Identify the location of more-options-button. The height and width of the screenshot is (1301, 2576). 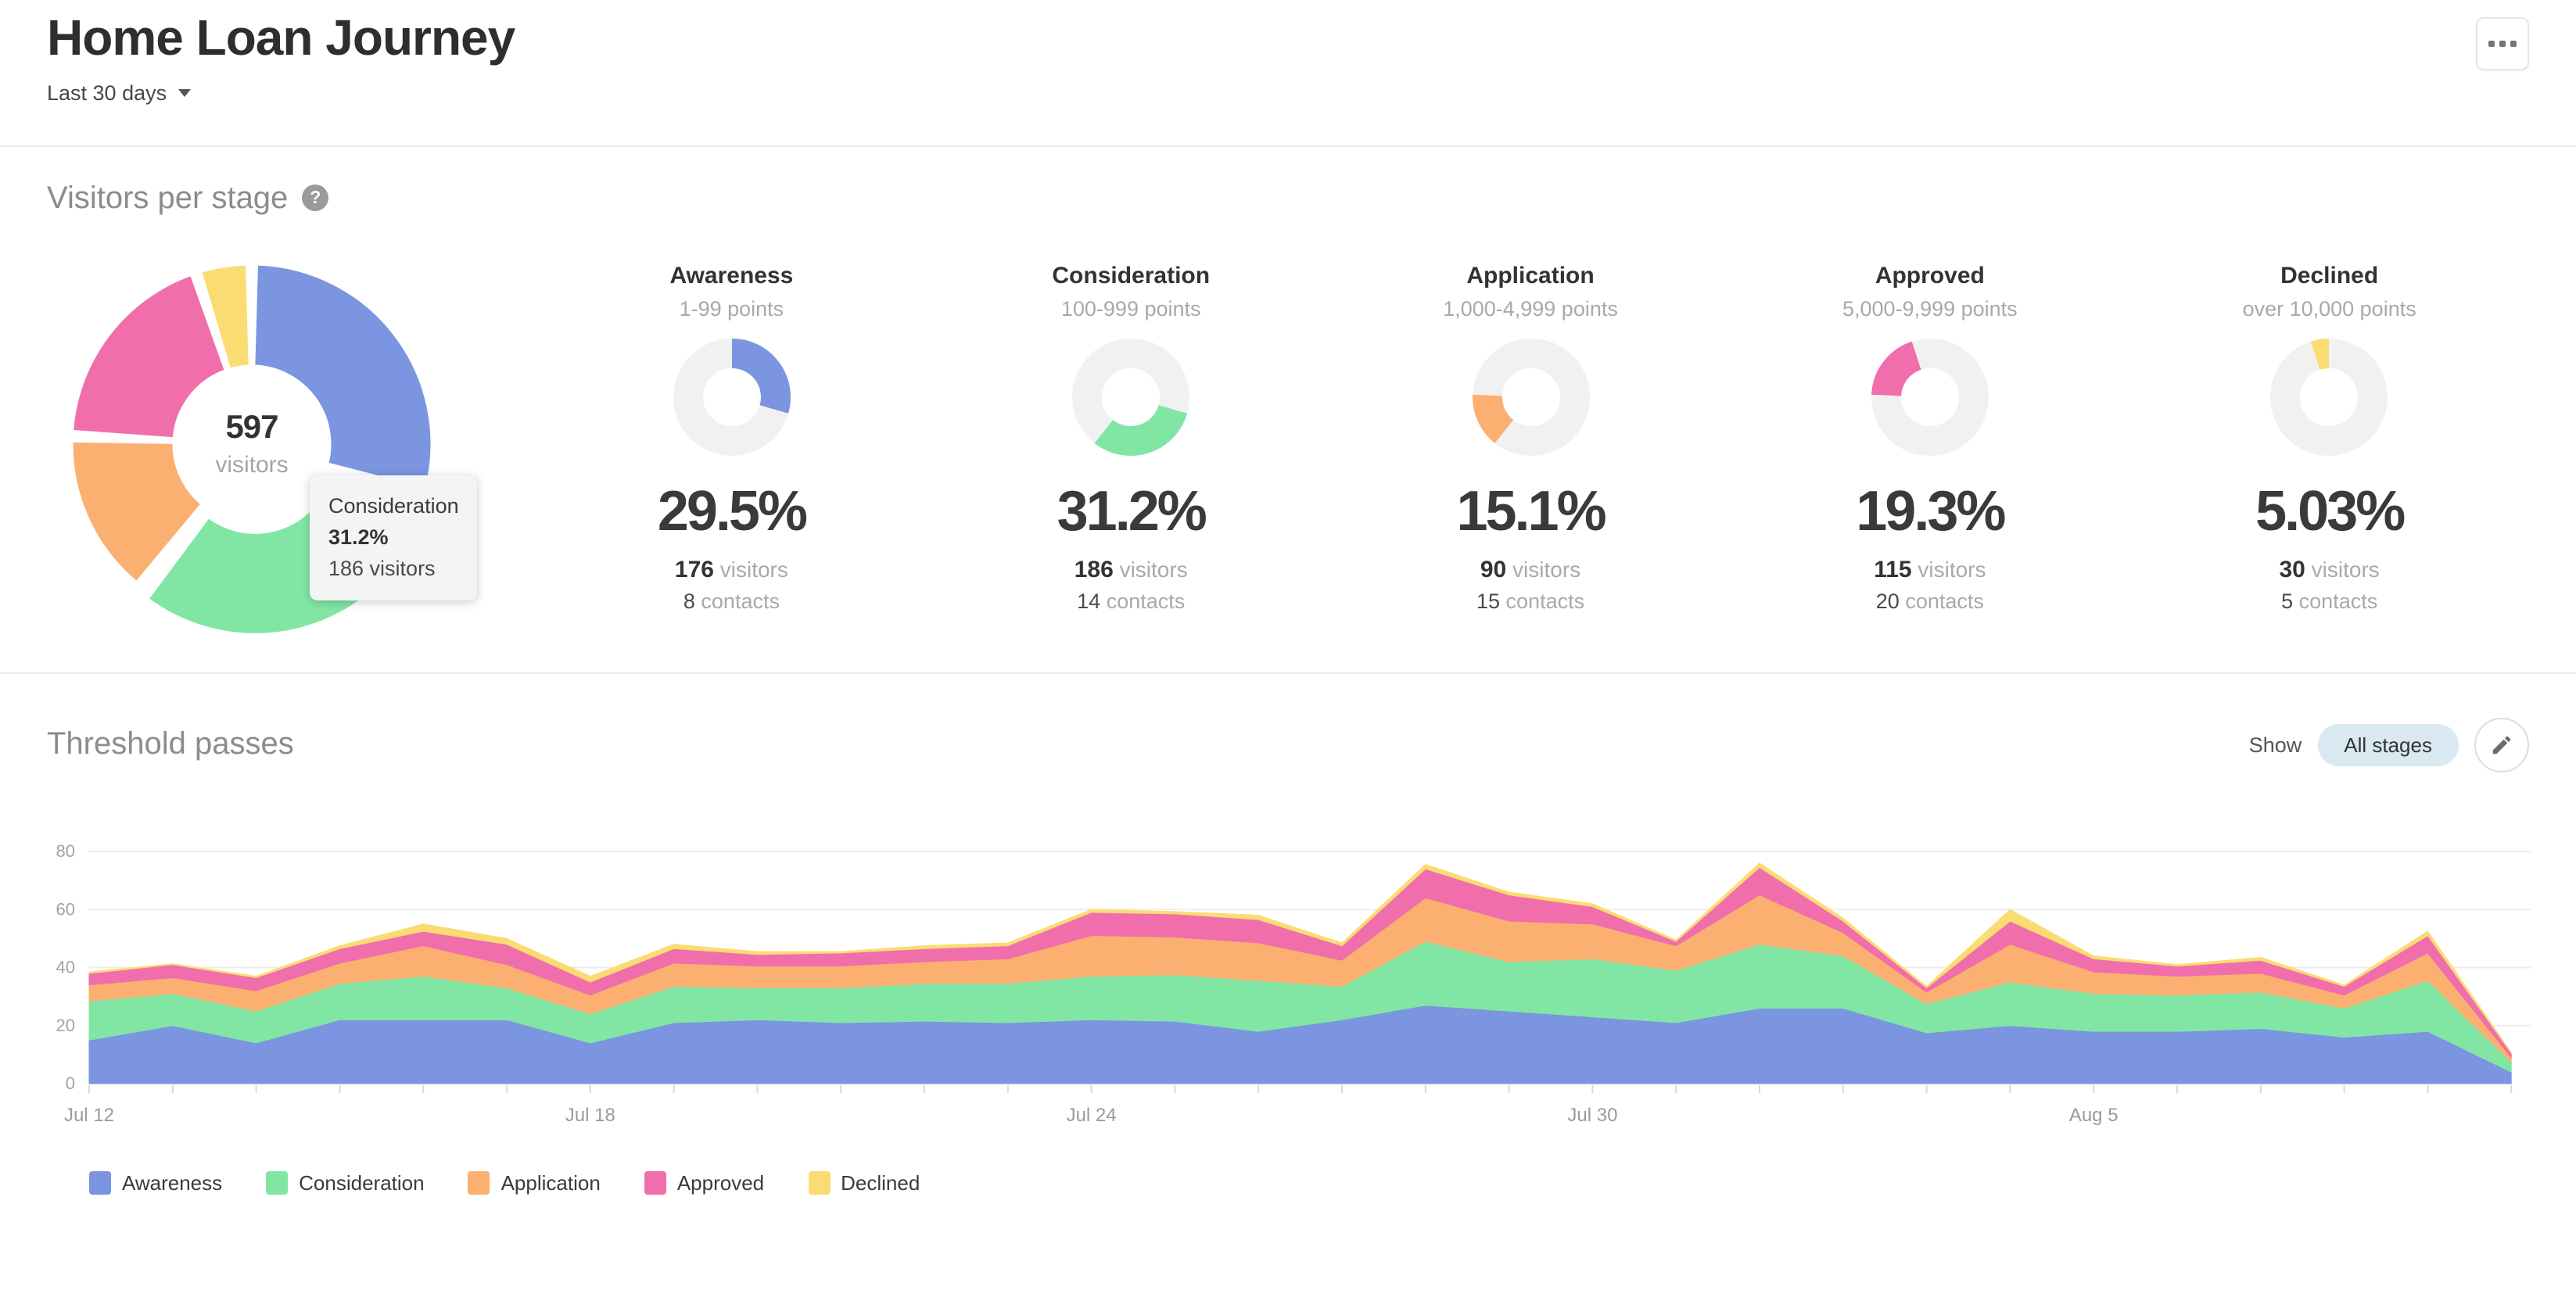
(2502, 43).